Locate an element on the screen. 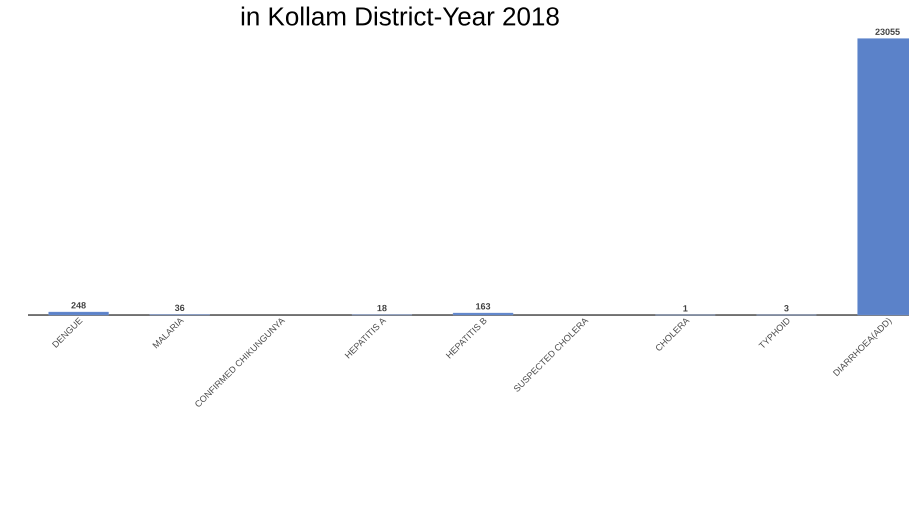 The width and height of the screenshot is (909, 530). data-label: 248 is located at coordinates (78, 305).